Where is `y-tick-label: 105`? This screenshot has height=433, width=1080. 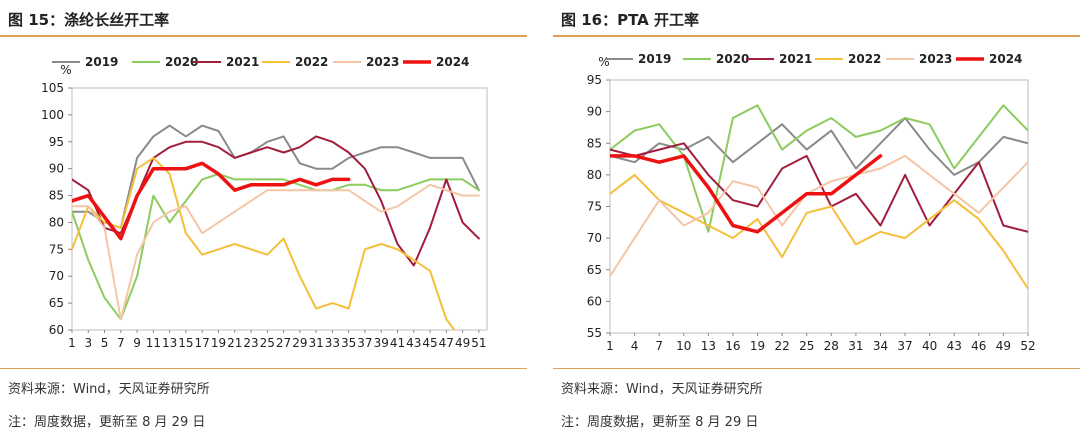 y-tick-label: 105 is located at coordinates (52, 88).